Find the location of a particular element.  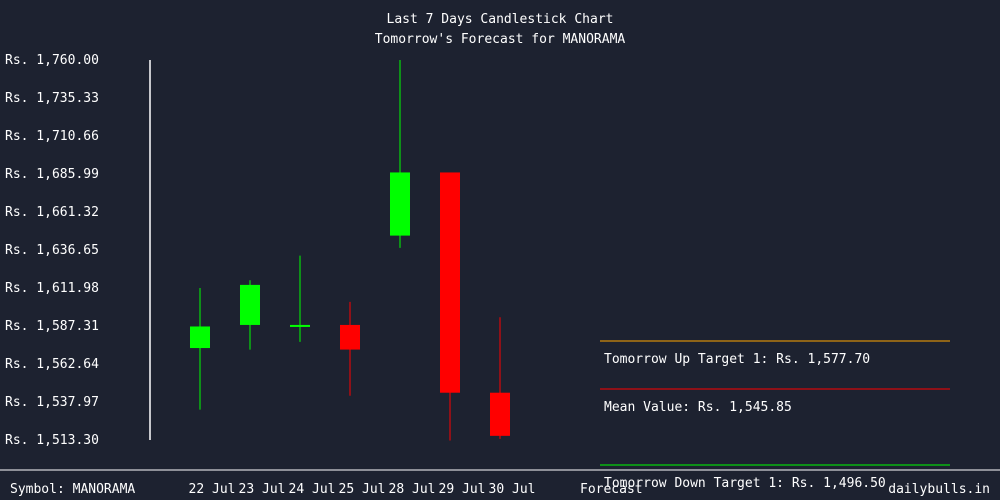

y-tick-label: Rs. 1,710.66 is located at coordinates (52, 136).